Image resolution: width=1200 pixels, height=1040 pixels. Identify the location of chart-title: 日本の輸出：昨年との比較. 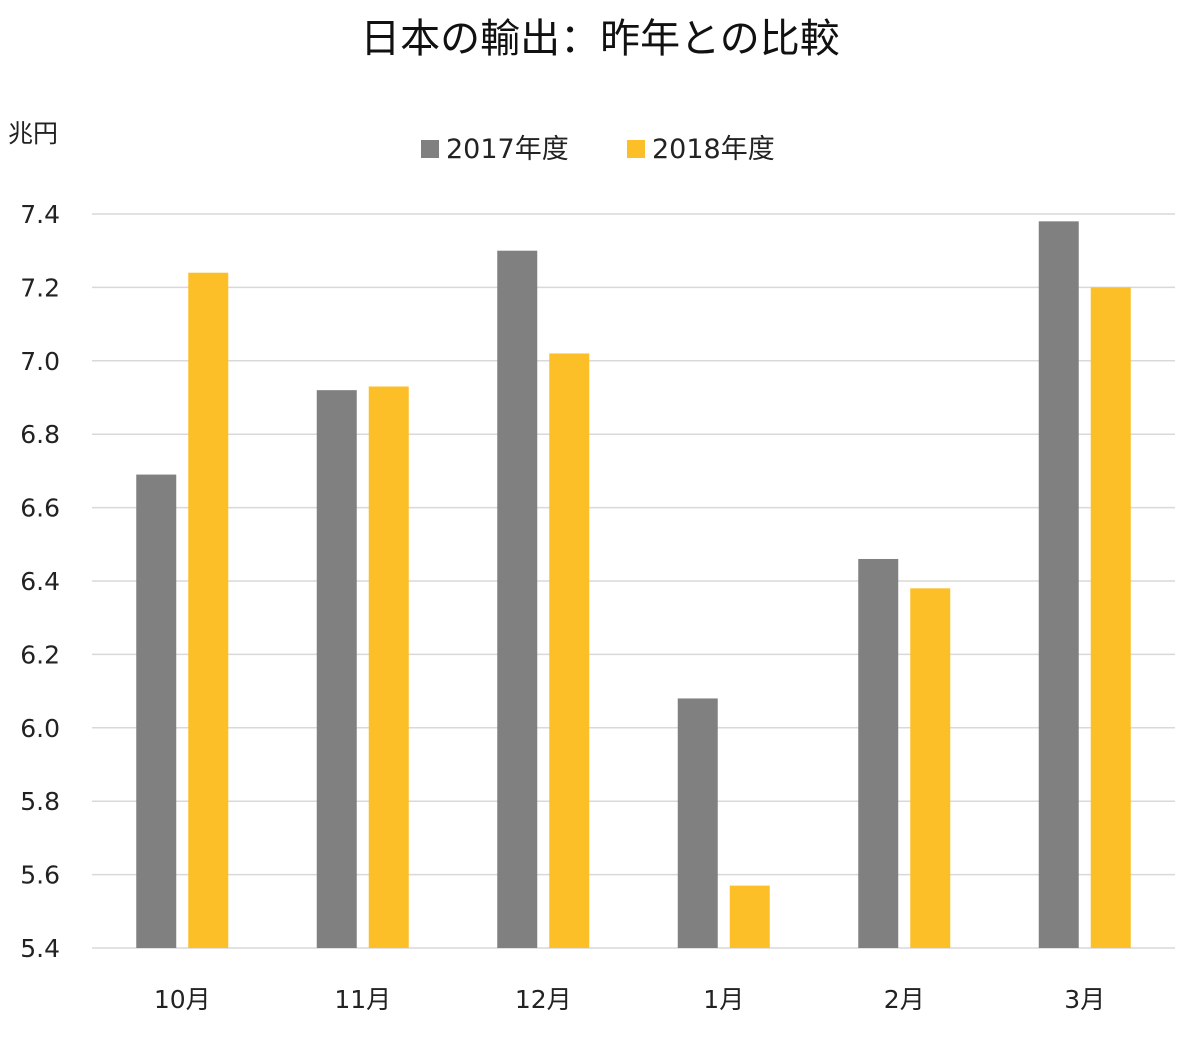
(600, 39).